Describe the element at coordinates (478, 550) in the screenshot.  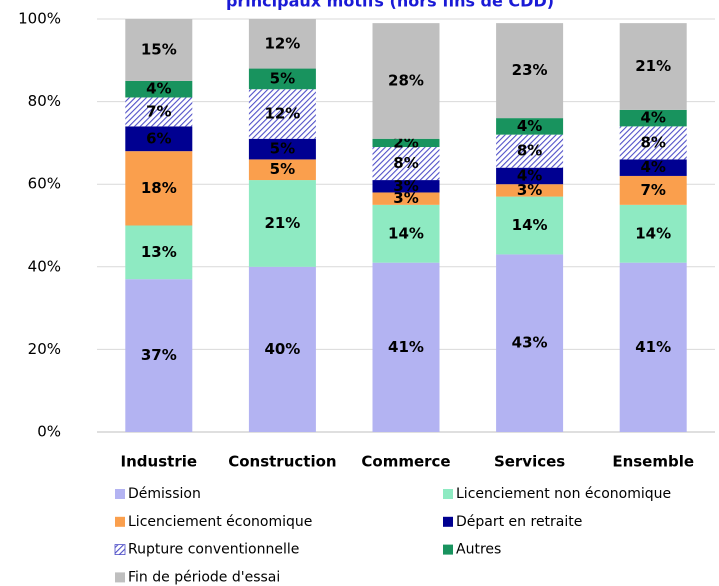
I see `legend-label: Autres` at that location.